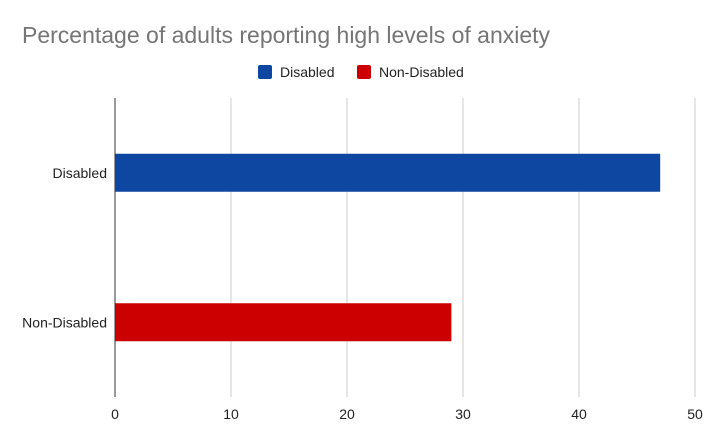 The height and width of the screenshot is (445, 720). Describe the element at coordinates (463, 414) in the screenshot. I see `x-tick-label: 30` at that location.